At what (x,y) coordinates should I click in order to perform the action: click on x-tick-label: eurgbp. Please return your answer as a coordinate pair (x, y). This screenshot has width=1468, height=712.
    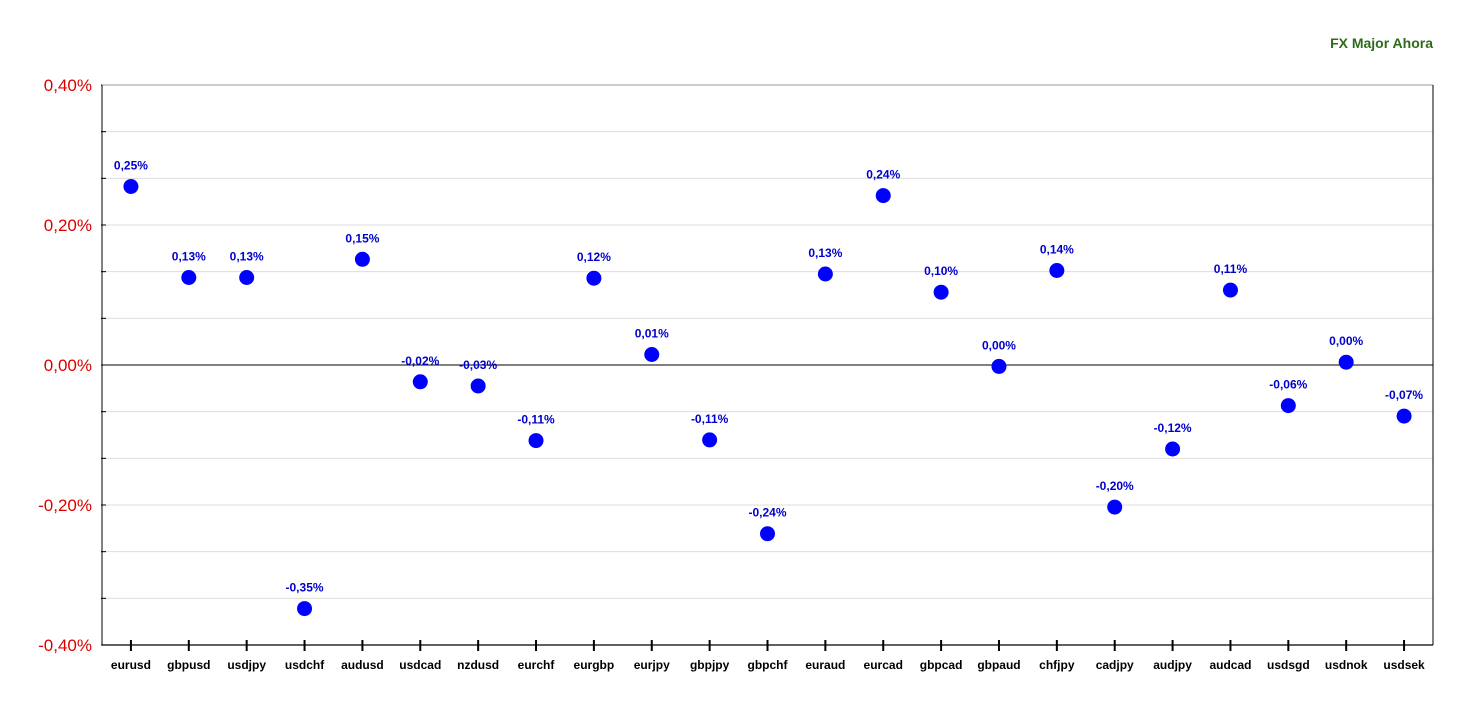
    Looking at the image, I should click on (594, 665).